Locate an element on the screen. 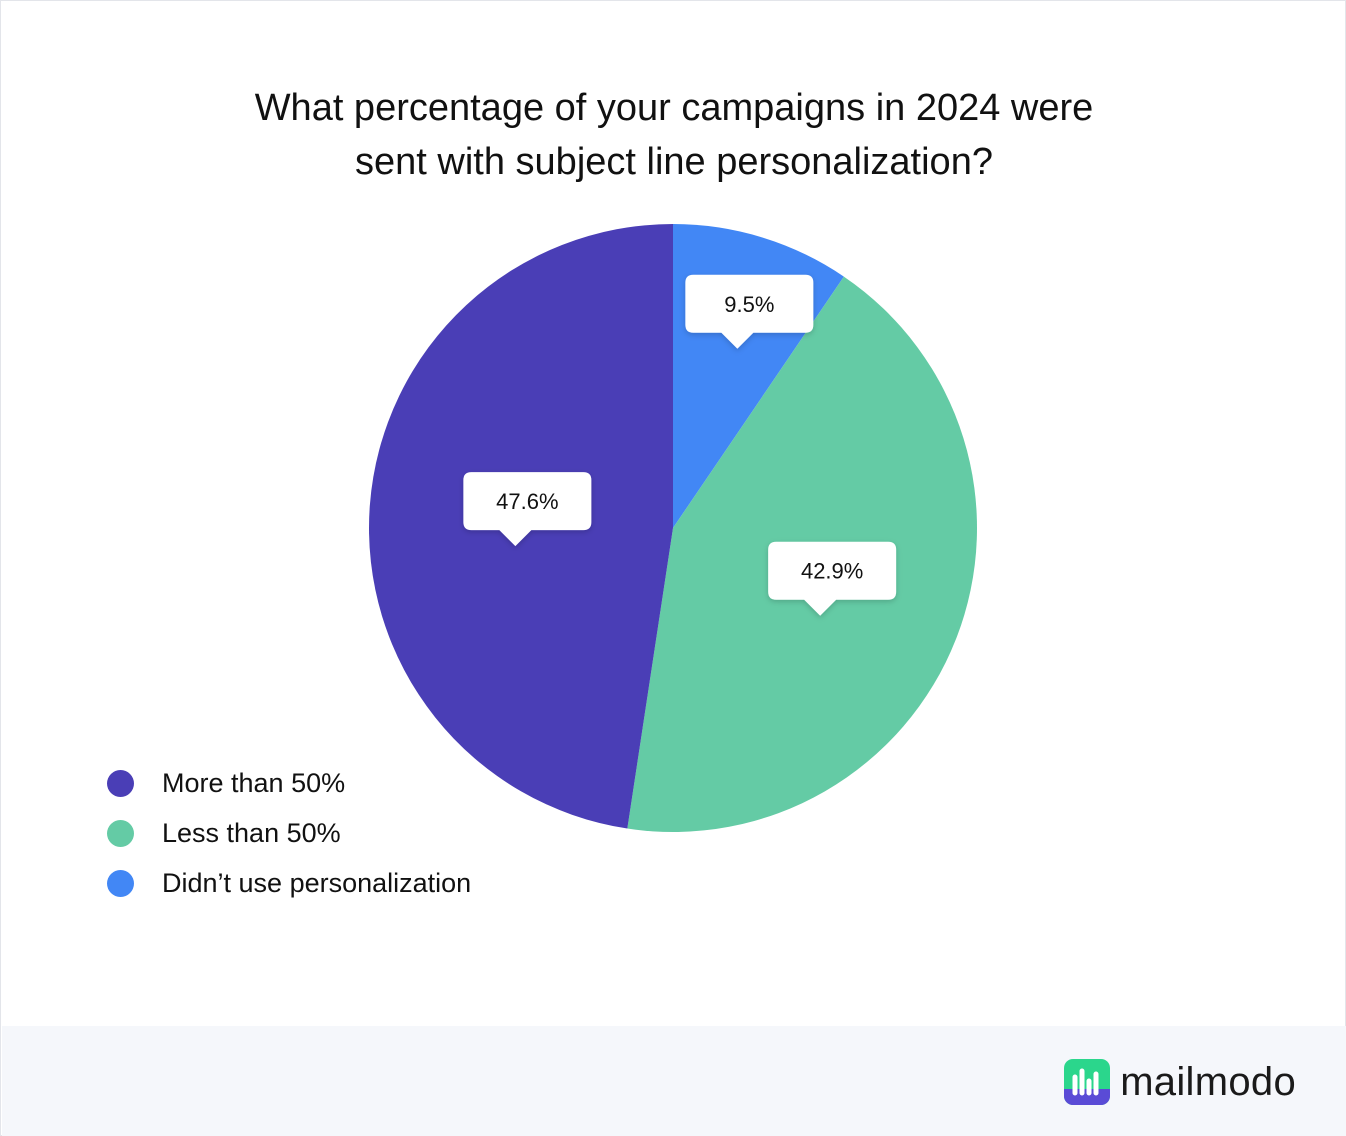 The width and height of the screenshot is (1346, 1136). pie-data-labels: 9.5% 42.9% 47.6% is located at coordinates (680, 445).